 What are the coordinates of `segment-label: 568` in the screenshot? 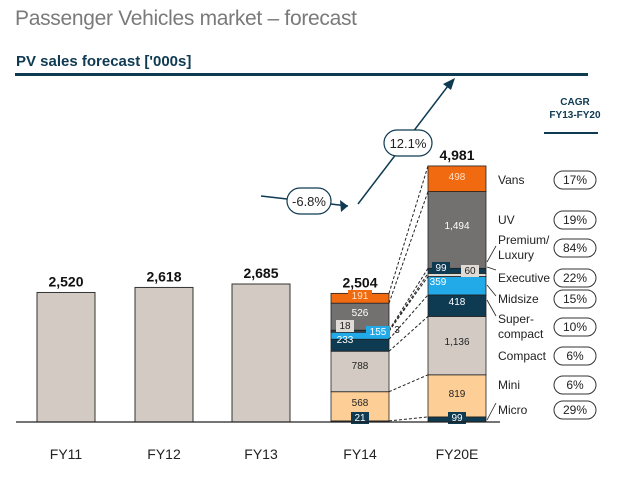 It's located at (360, 403).